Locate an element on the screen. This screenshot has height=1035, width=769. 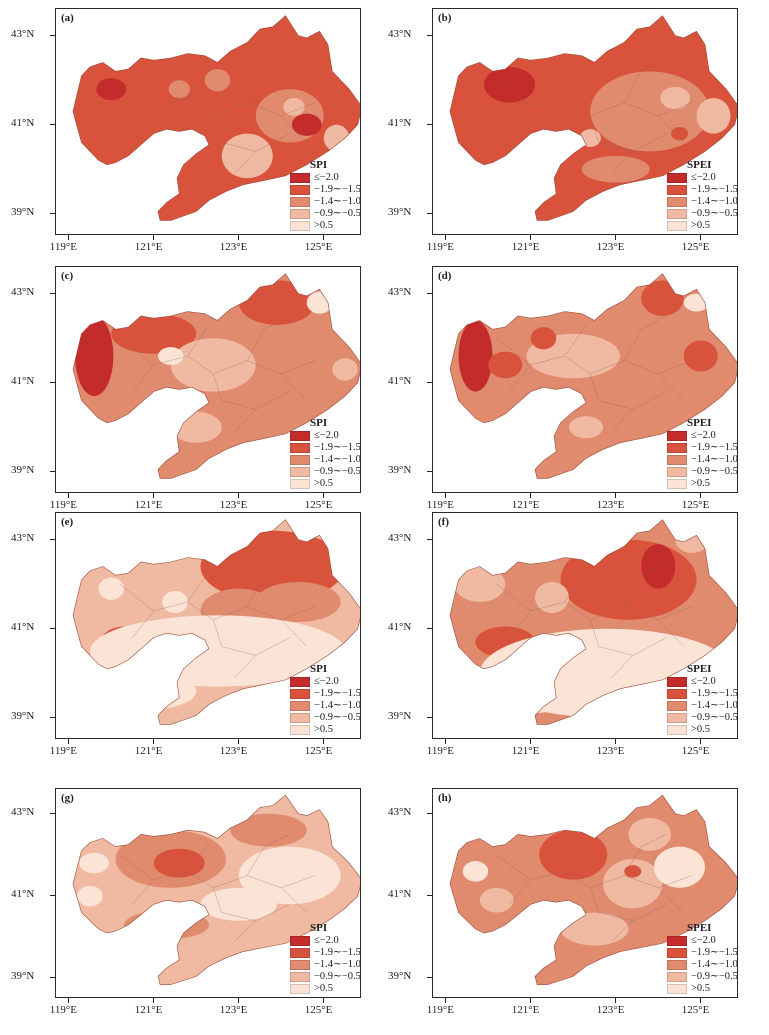
panel-label: (c) is located at coordinates (67, 276).